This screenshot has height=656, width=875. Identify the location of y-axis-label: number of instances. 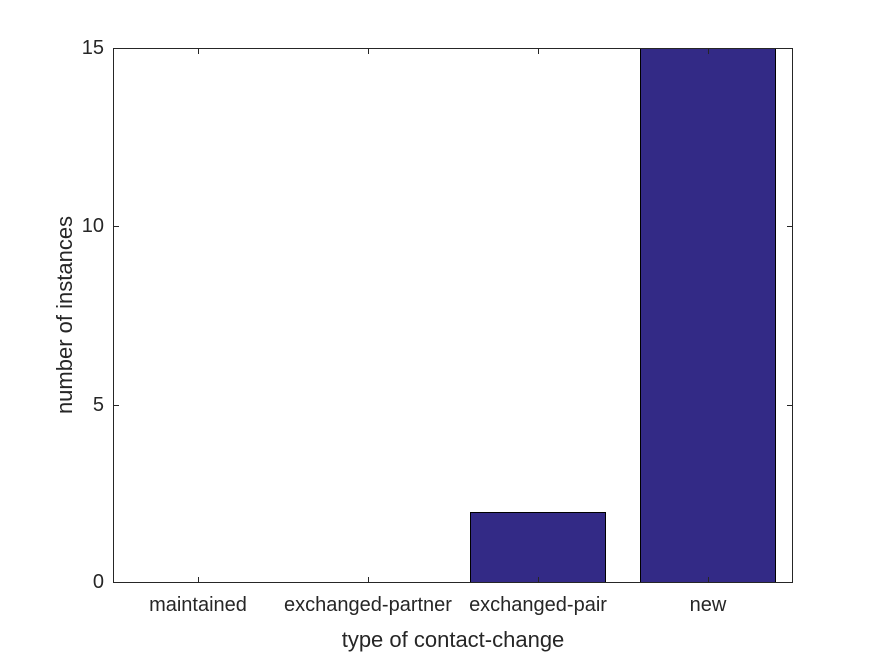
(64, 315).